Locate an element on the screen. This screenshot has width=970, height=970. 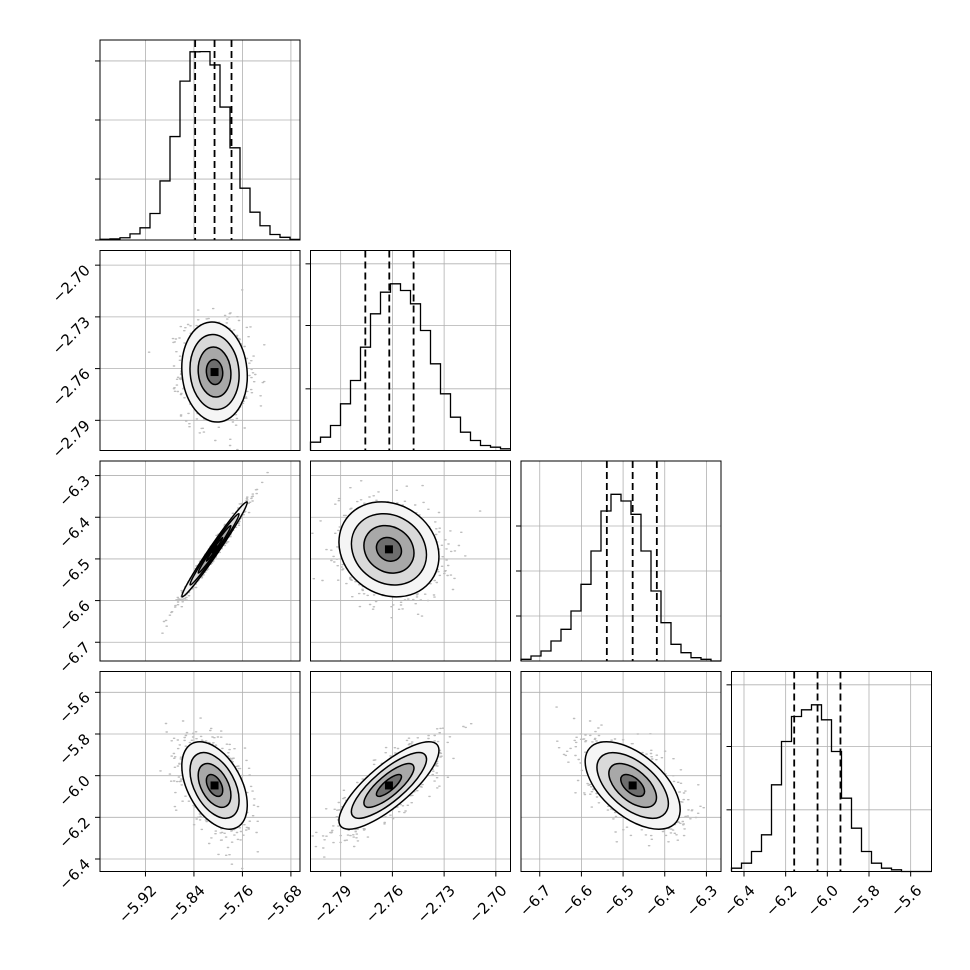
y-tick-label: −6.6 is located at coordinates (74, 616).